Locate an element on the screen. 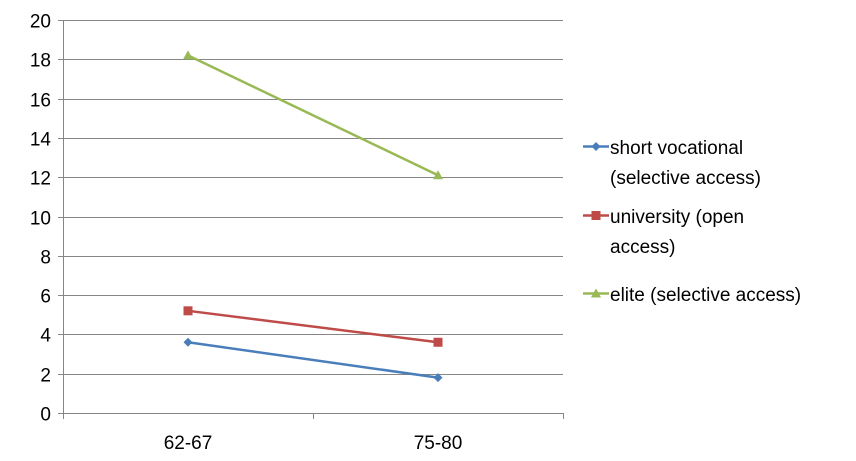  legend-item-1: short vocational (selective access) is located at coordinates (672, 163).